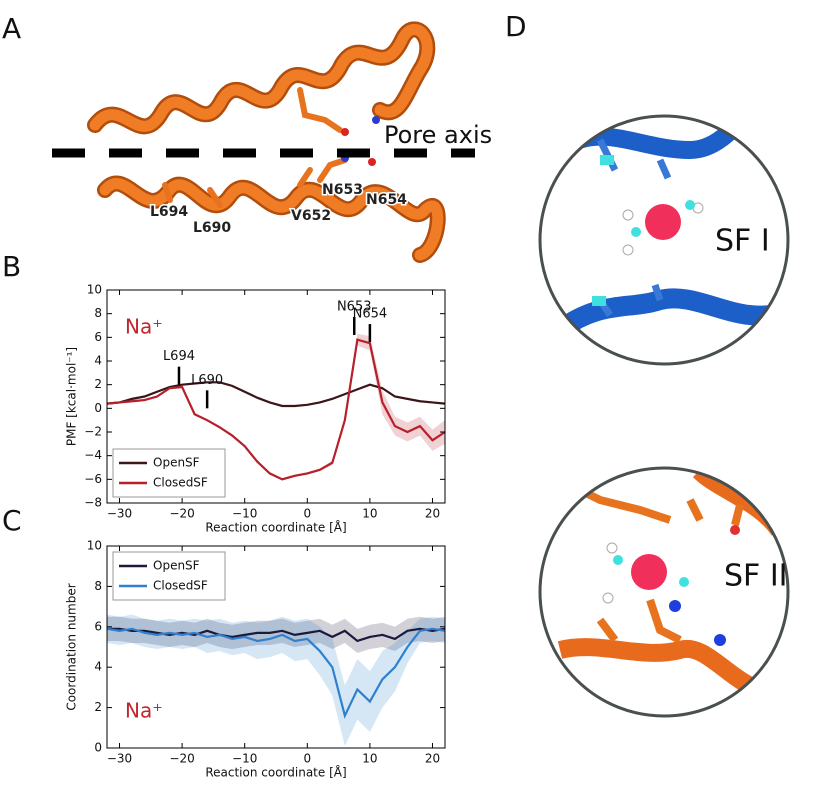 The width and height of the screenshot is (816, 791). What do you see at coordinates (207, 380) in the screenshot?
I see `residue-marker-label: L690` at bounding box center [207, 380].